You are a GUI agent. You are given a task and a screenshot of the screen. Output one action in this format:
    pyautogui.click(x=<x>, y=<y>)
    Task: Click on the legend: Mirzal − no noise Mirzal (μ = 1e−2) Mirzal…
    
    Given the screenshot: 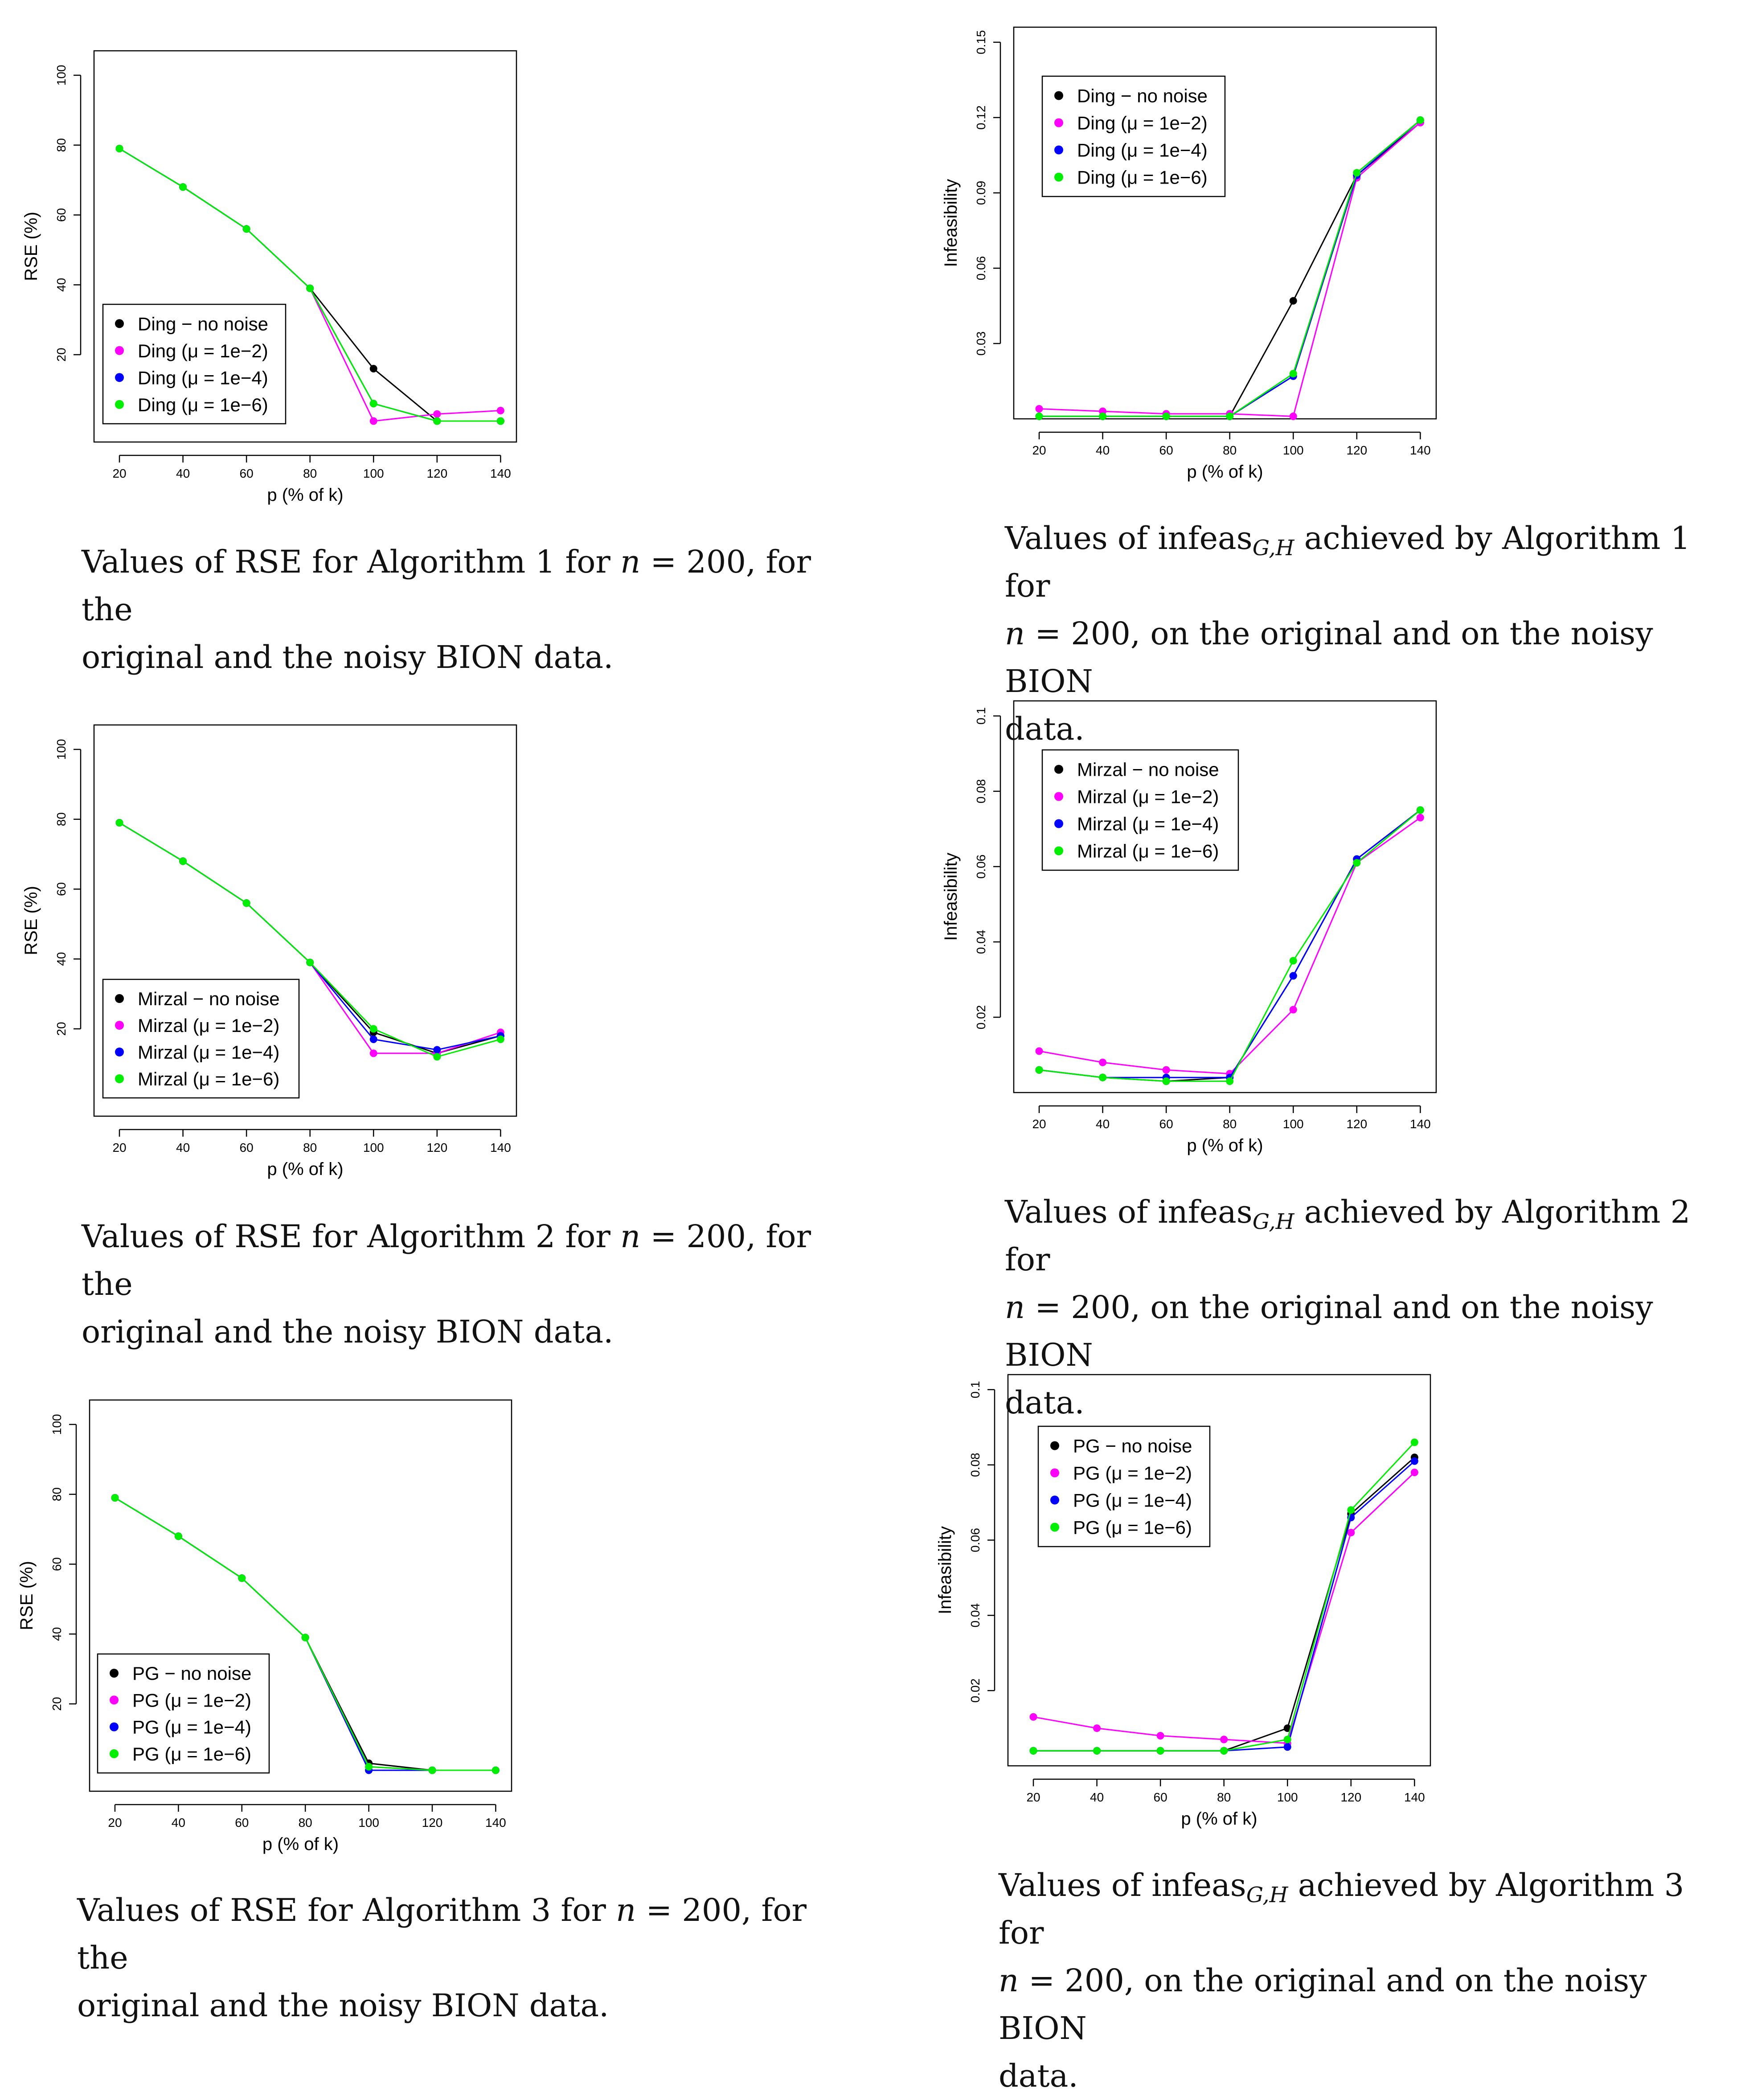 What is the action you would take?
    pyautogui.click(x=1140, y=810)
    